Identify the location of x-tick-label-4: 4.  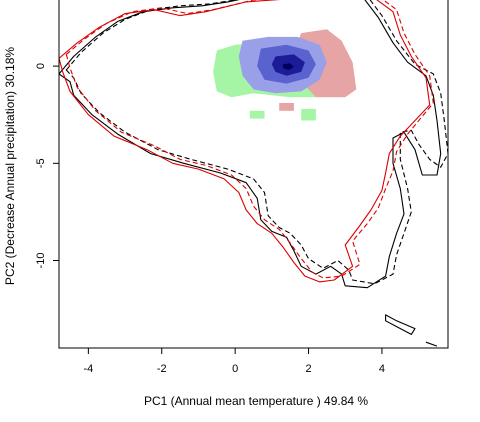
(382, 369).